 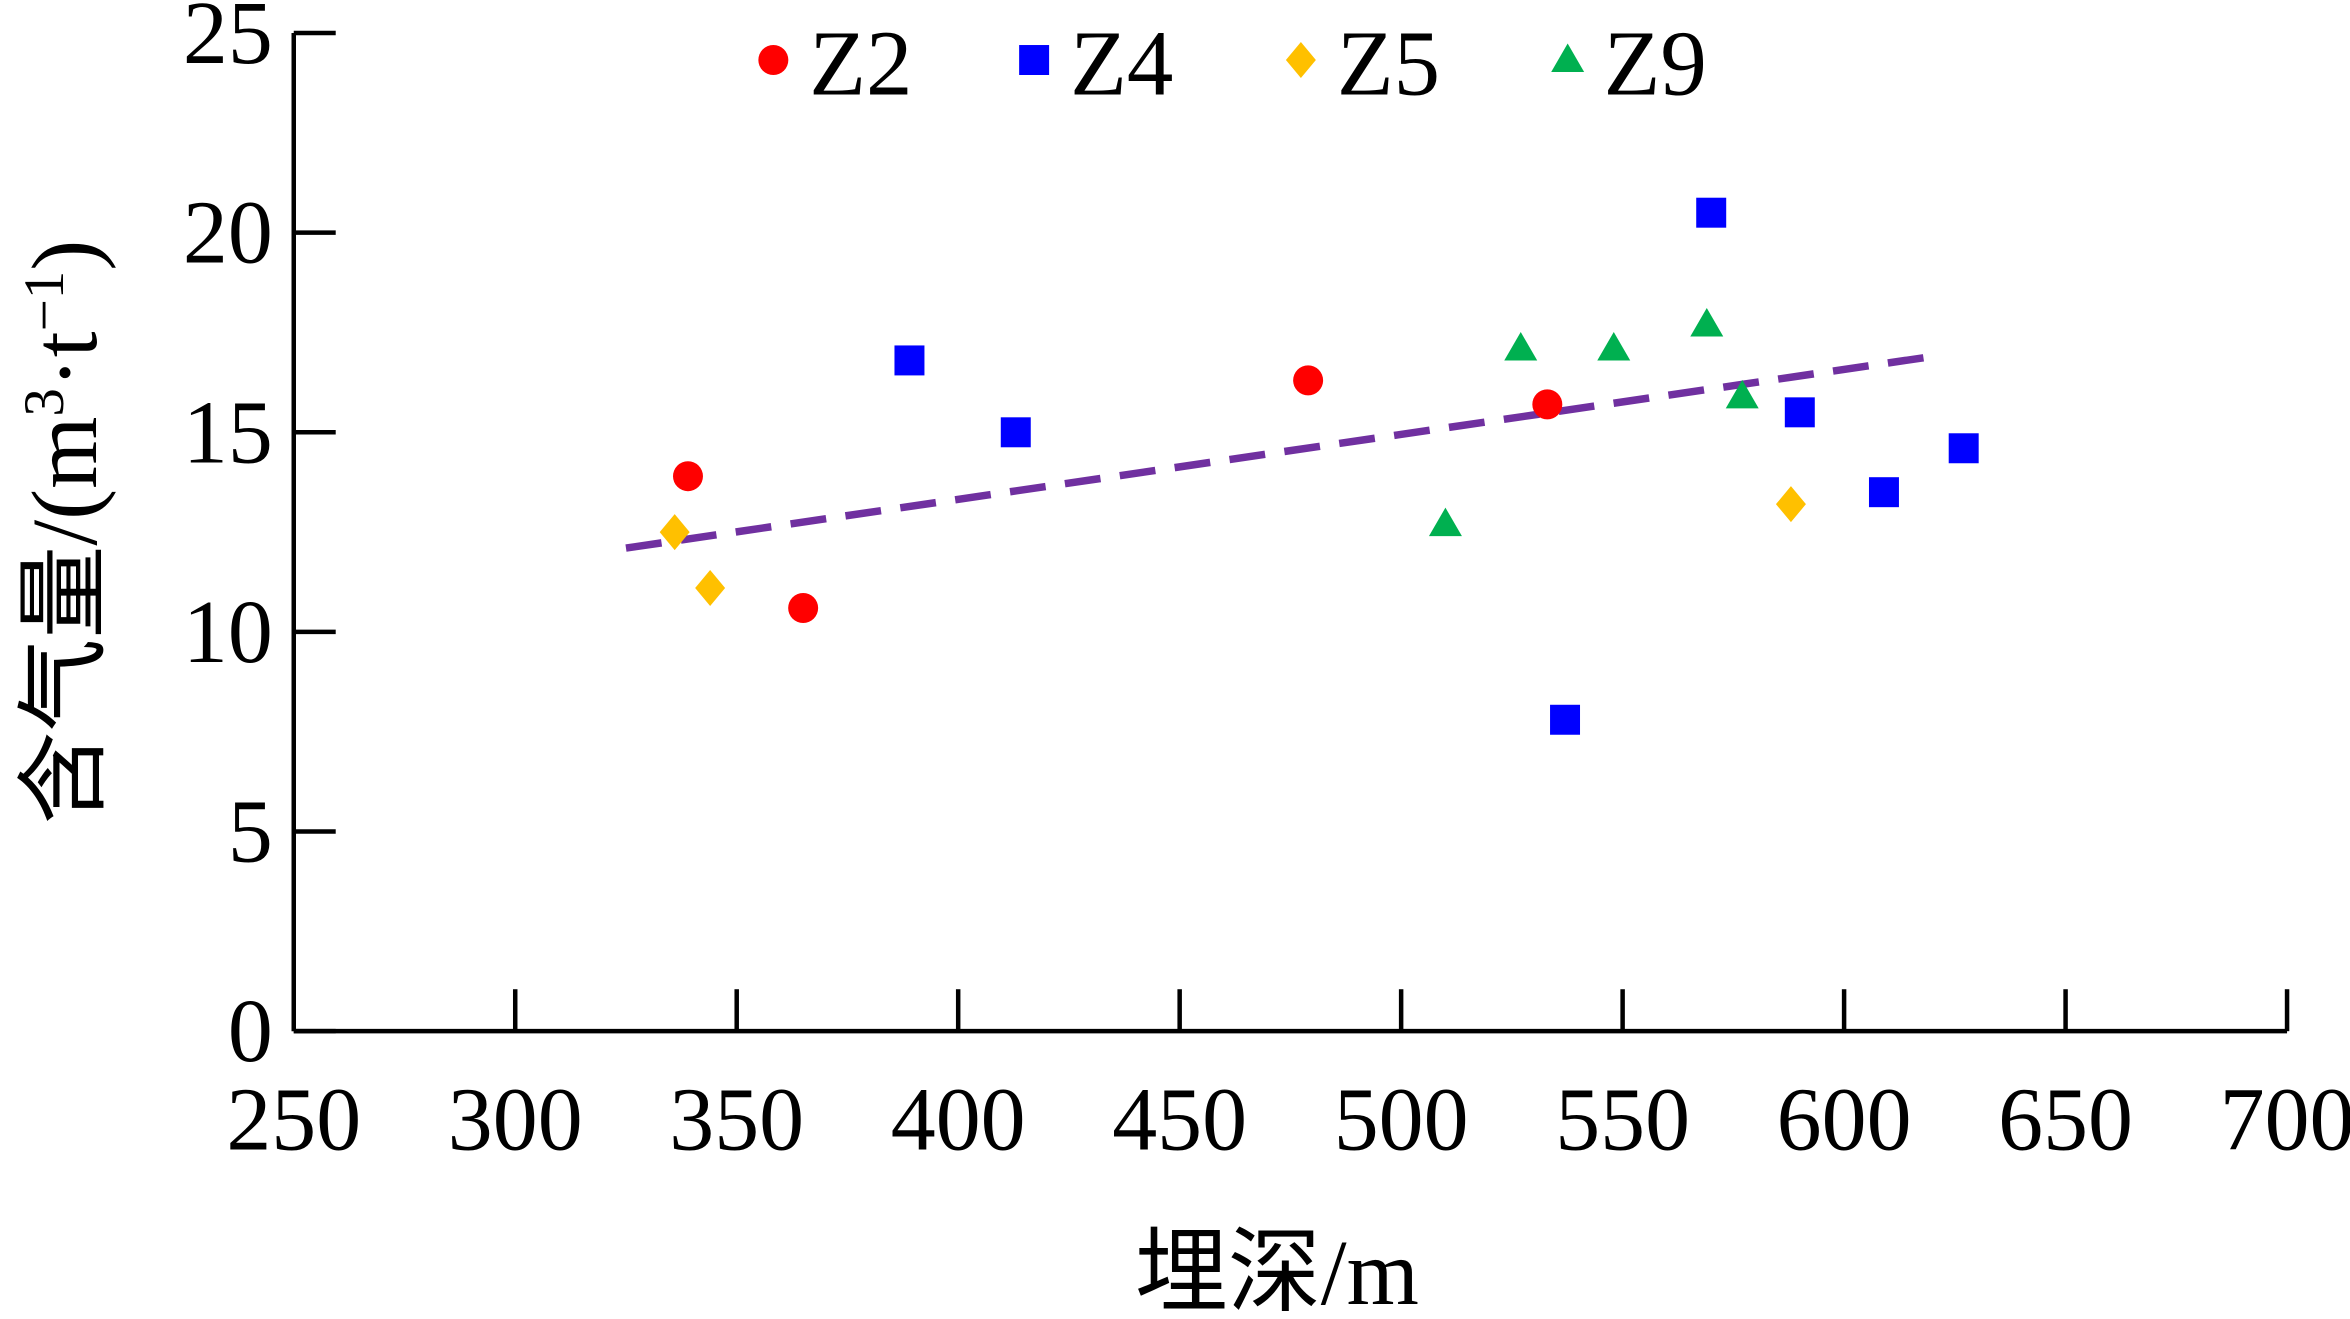 What do you see at coordinates (293, 1120) in the screenshot?
I see `x-tick-label: 250` at bounding box center [293, 1120].